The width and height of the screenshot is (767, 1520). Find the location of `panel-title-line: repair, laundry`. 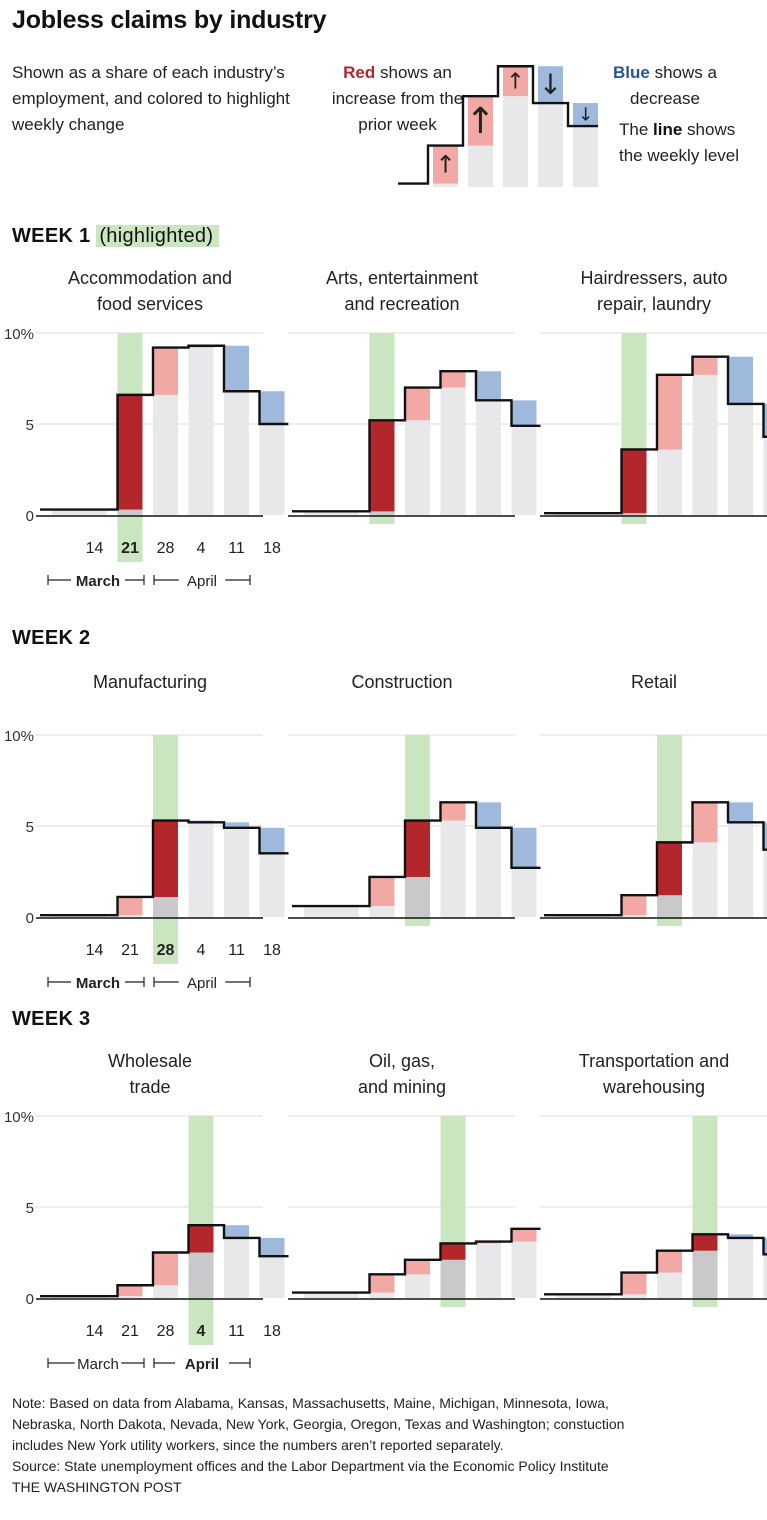

panel-title-line: repair, laundry is located at coordinates (654, 304).